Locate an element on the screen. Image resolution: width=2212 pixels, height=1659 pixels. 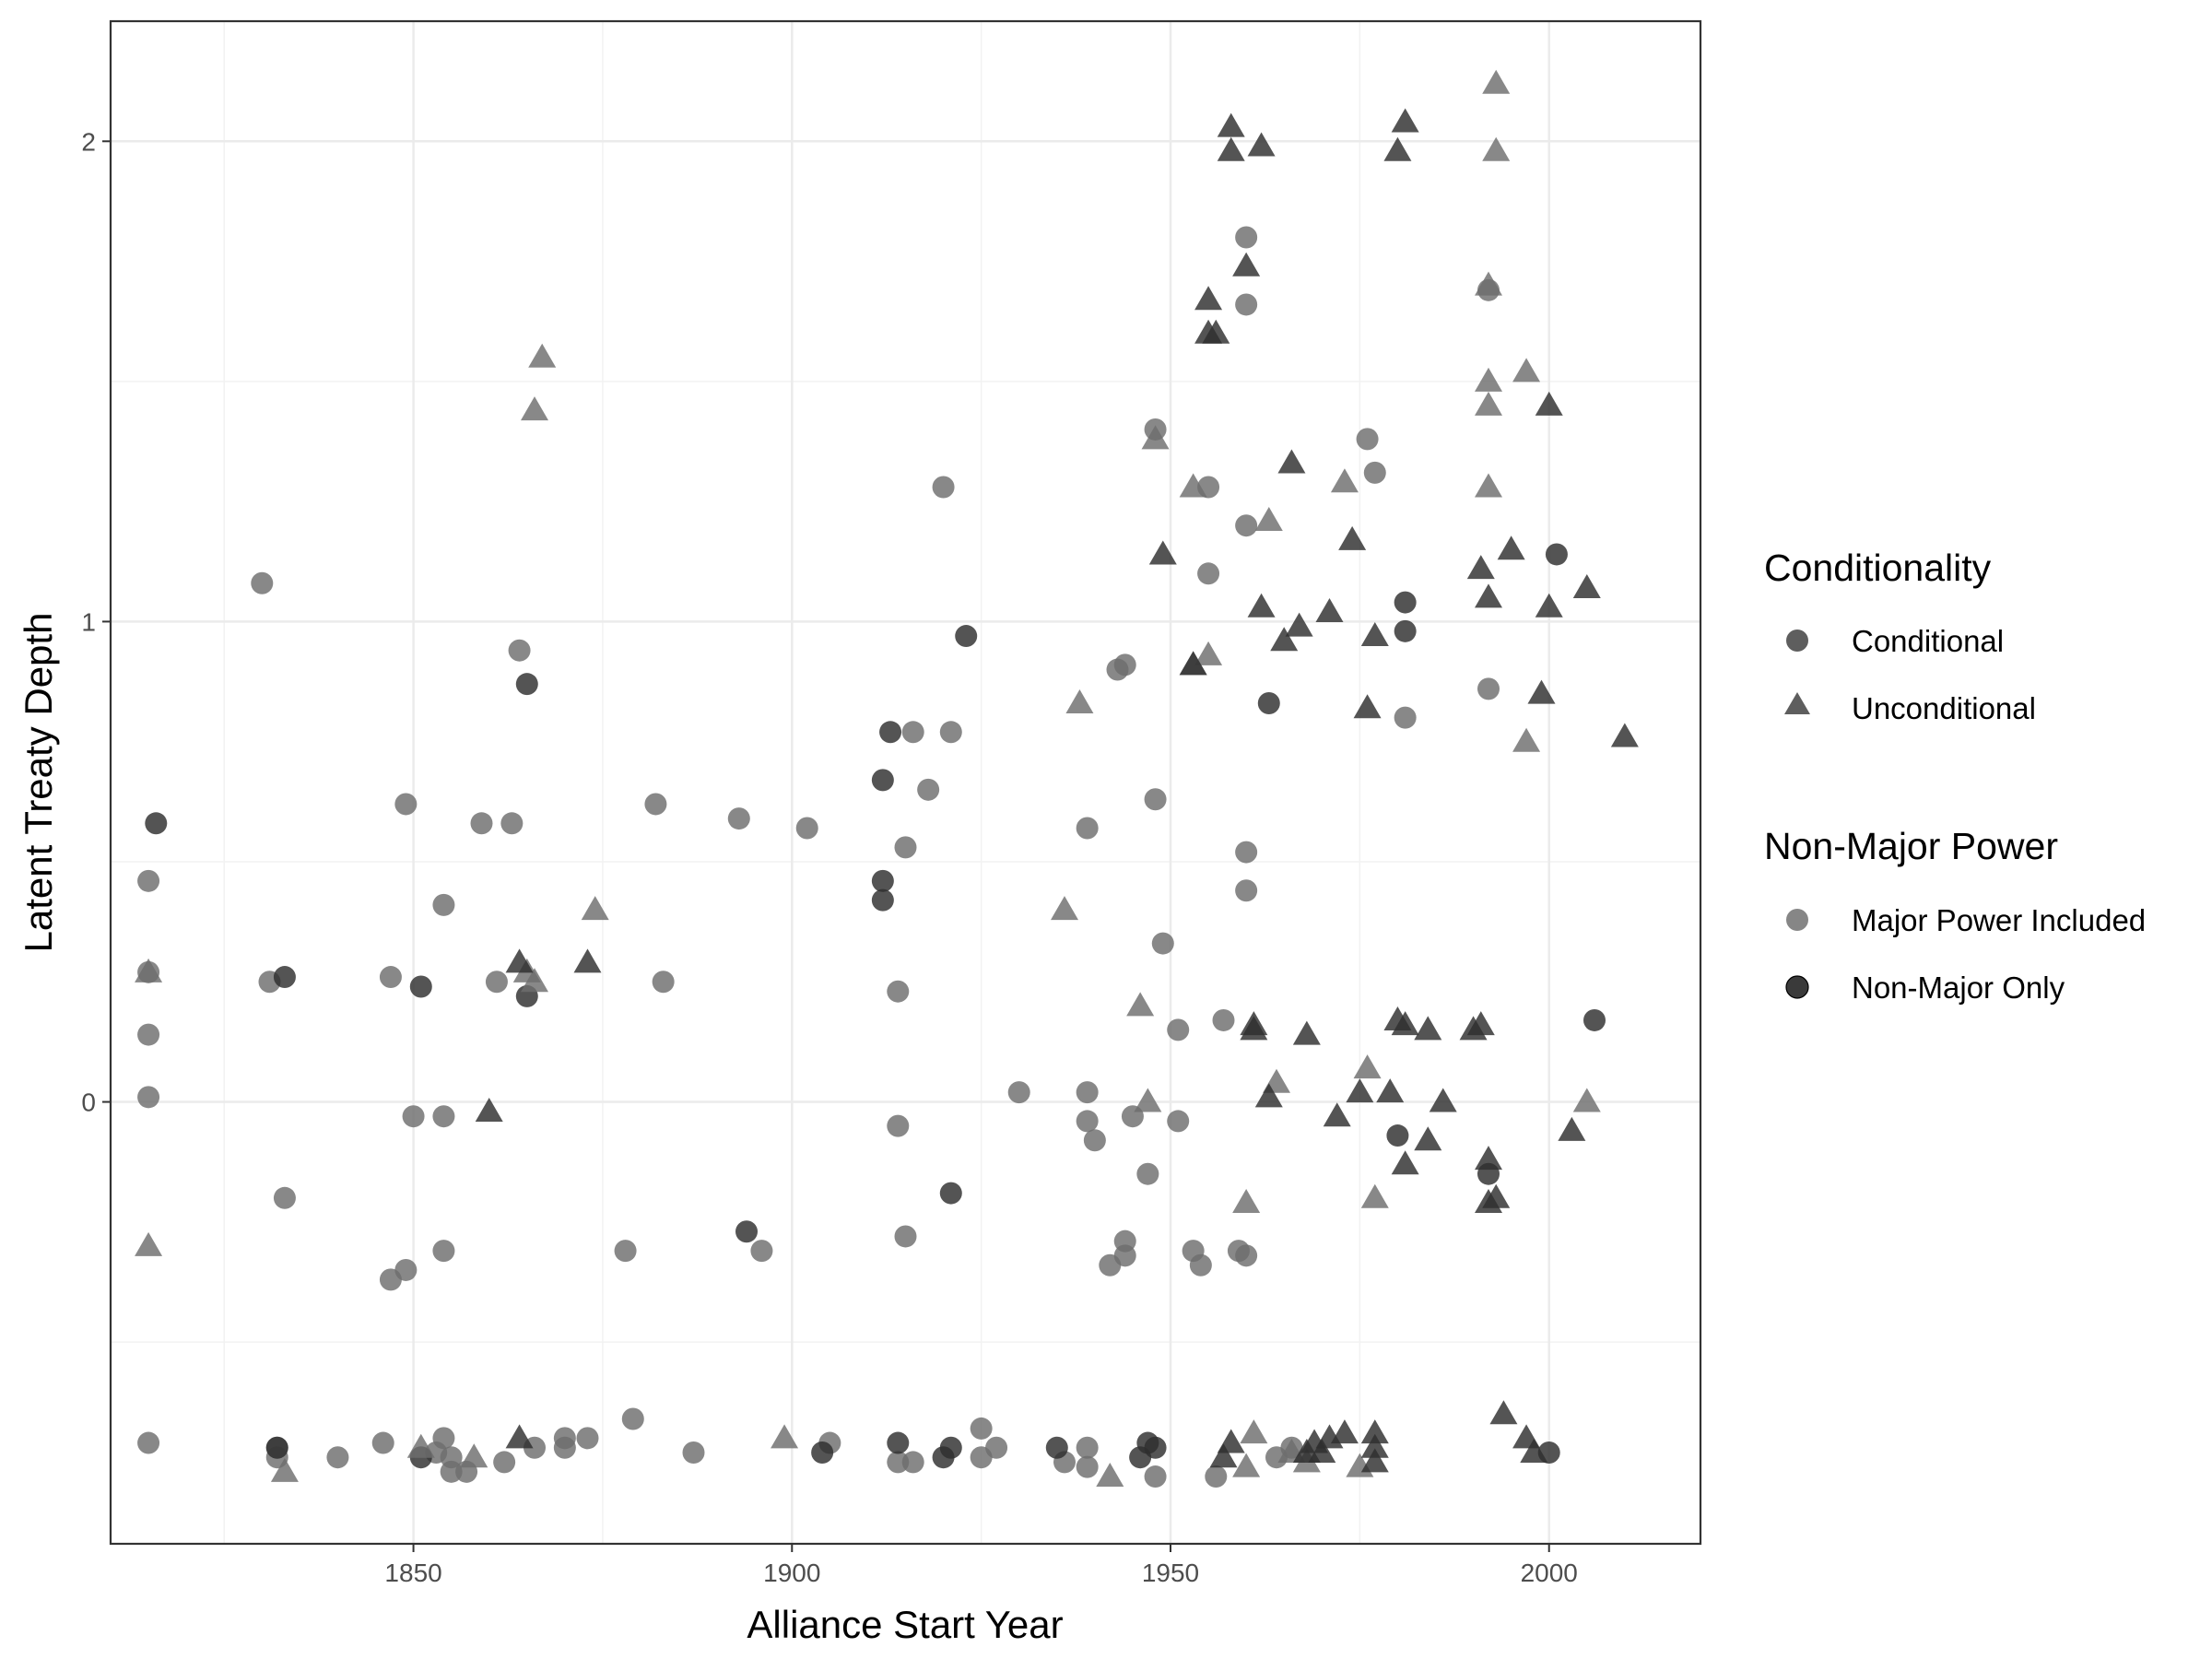
legend-key-major-power-icon is located at coordinates (1797, 920).